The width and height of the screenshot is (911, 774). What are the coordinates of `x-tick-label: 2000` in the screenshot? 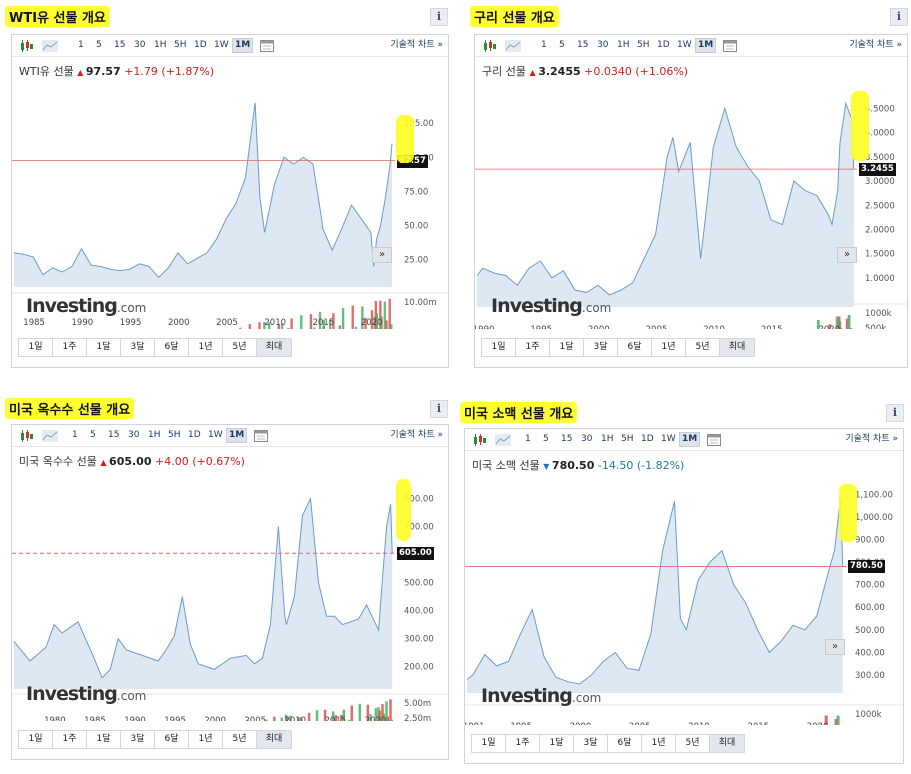 It's located at (179, 323).